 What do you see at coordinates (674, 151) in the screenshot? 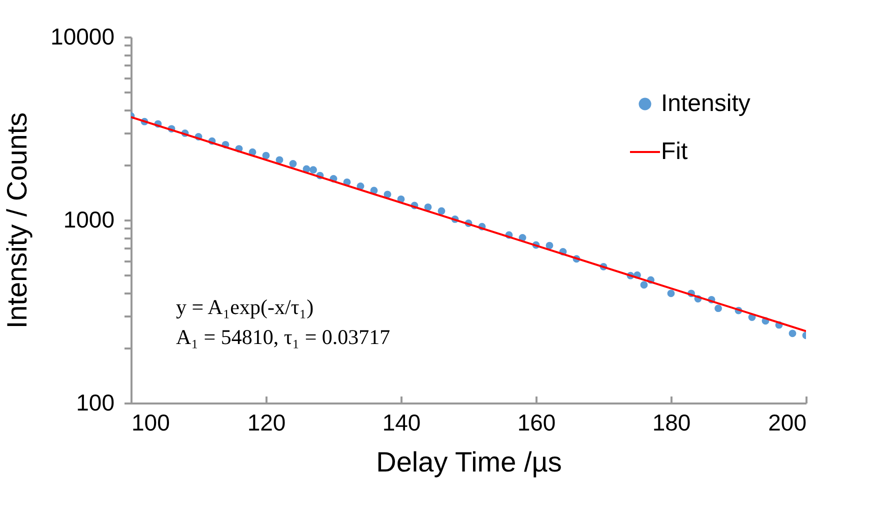
I see `legend-label: Fit` at bounding box center [674, 151].